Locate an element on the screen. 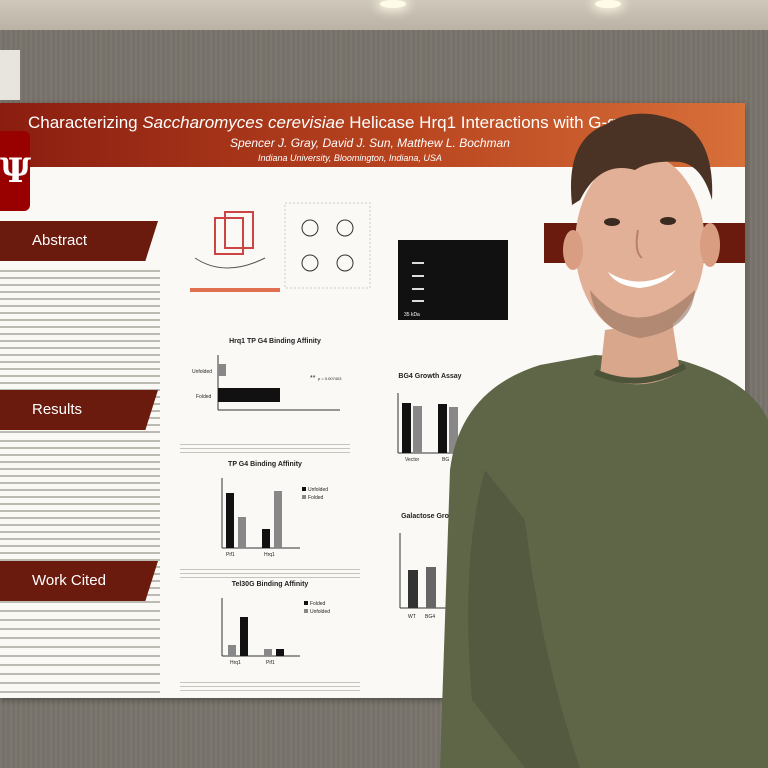  galactose-growth-chart: WT BG4 is located at coordinates (423, 576).